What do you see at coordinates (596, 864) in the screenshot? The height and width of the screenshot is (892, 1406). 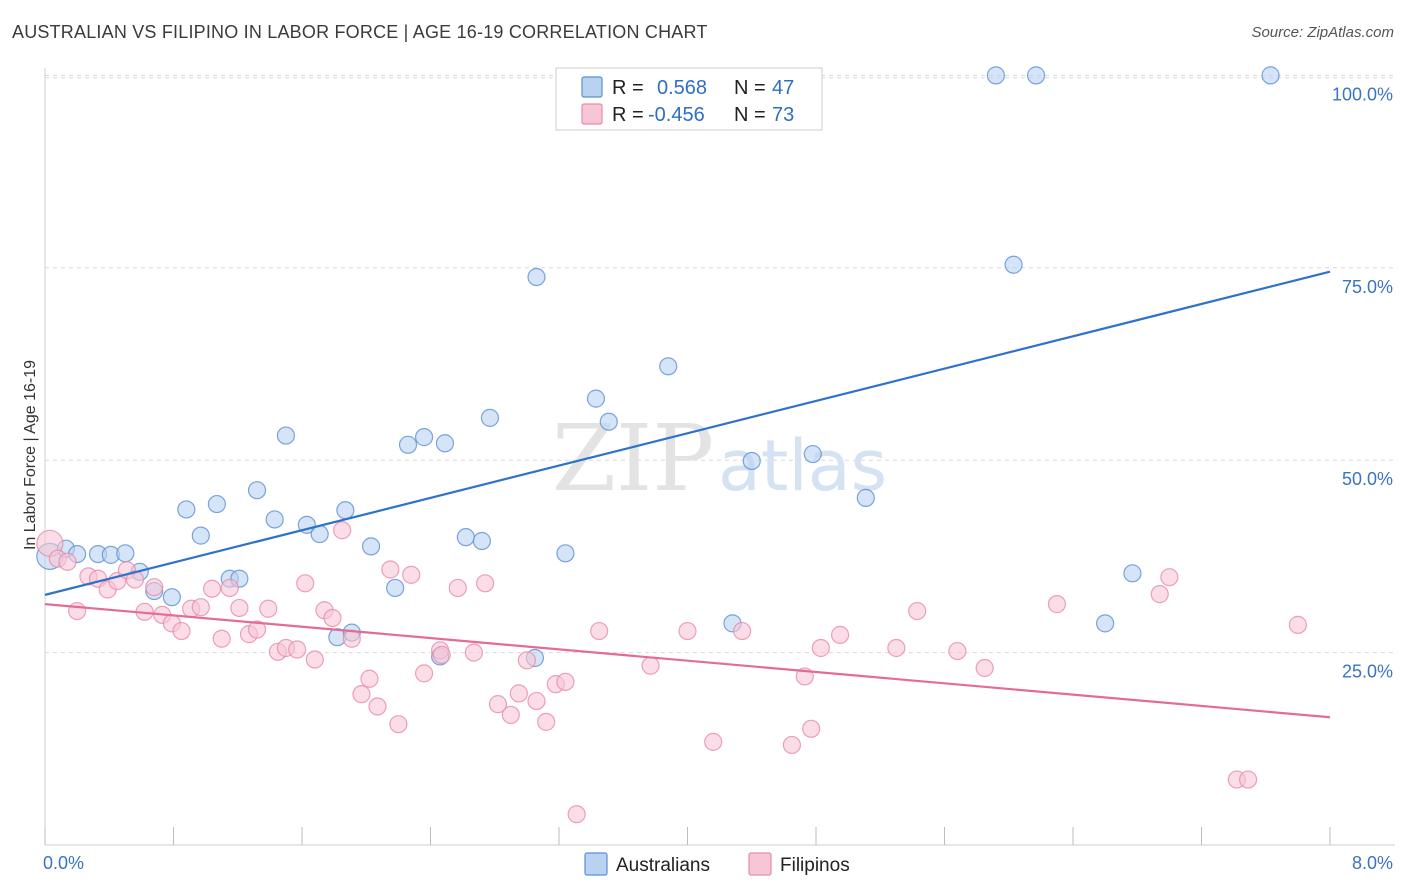 I see `bottom-legend-swatch-australians` at bounding box center [596, 864].